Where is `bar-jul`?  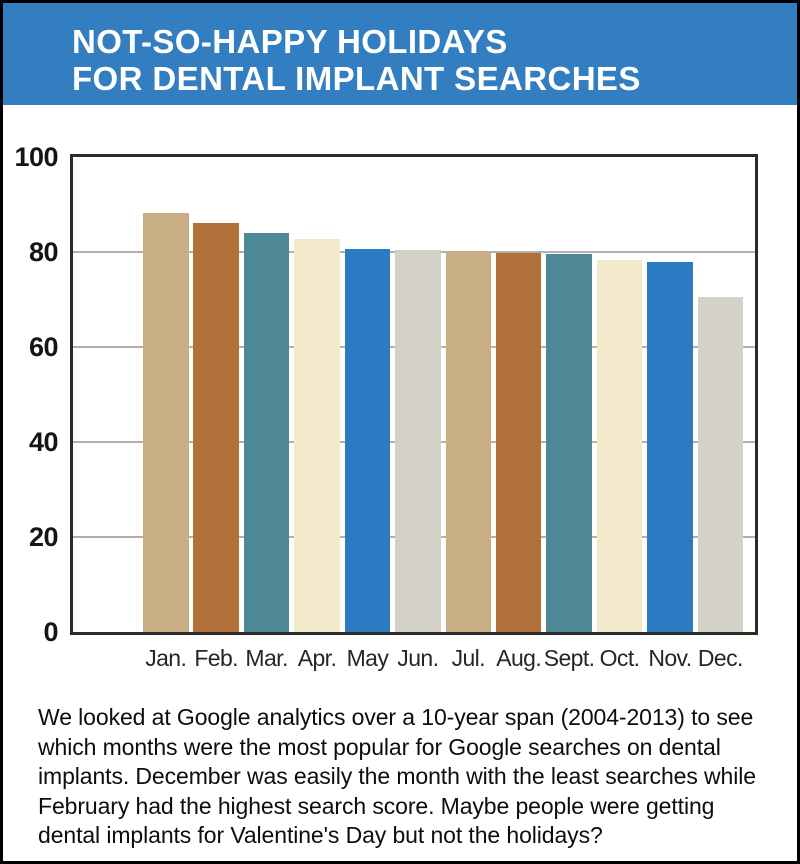 bar-jul is located at coordinates (468, 441).